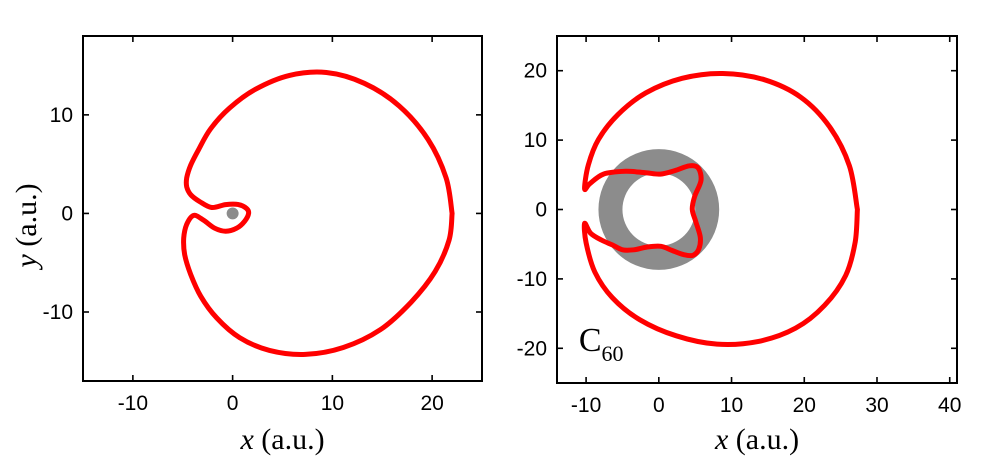 This screenshot has height=460, width=988. I want to click on nucleus-marker, so click(232, 213).